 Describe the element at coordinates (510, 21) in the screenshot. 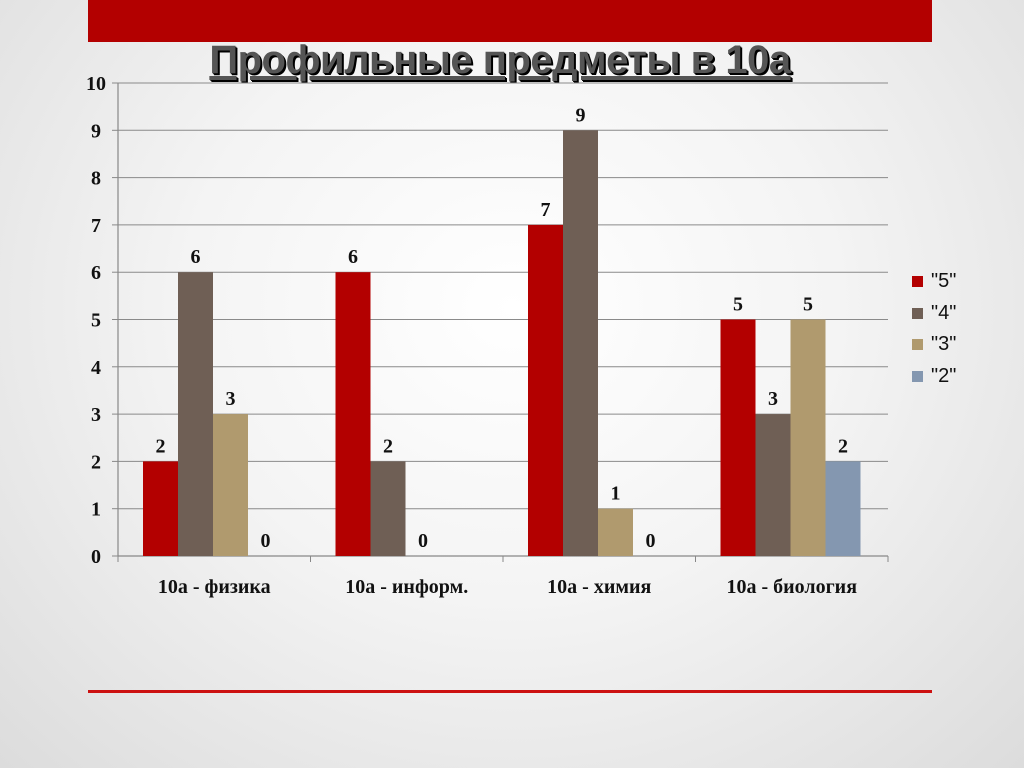

I see `top-accent-bar` at that location.